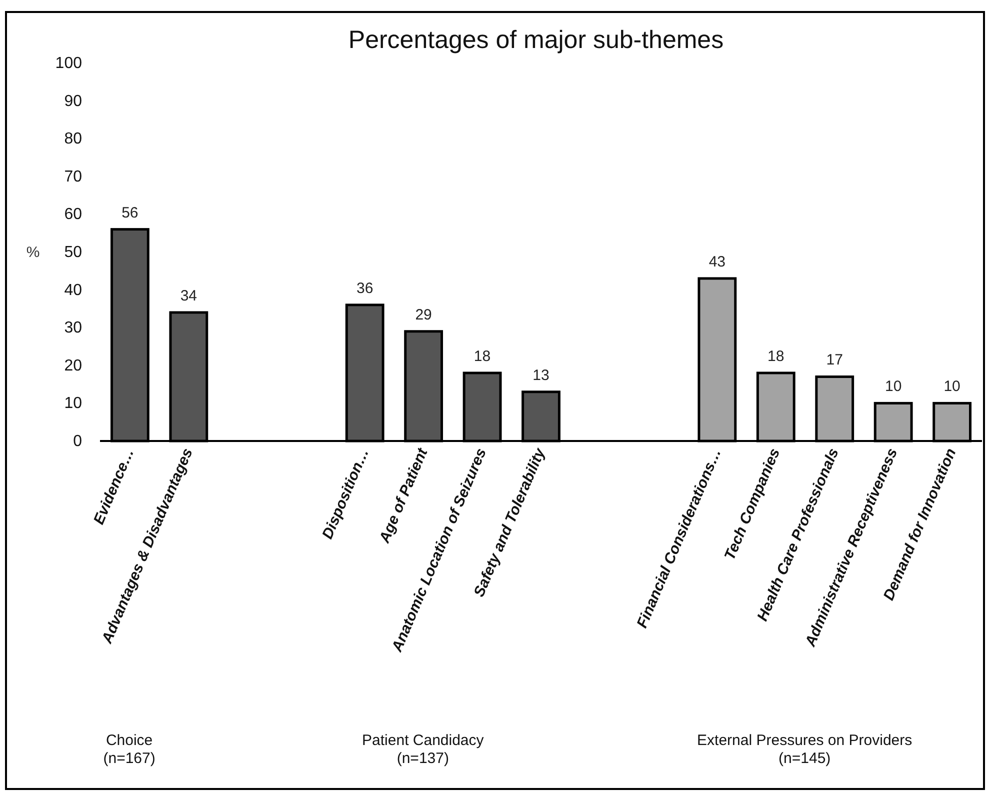 This screenshot has height=791, width=990. Describe the element at coordinates (717, 261) in the screenshot. I see `data-label: 43` at that location.